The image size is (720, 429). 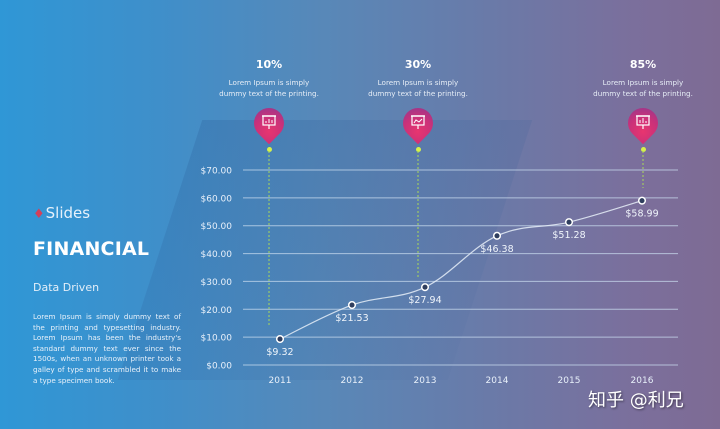 I want to click on watermark: 知乎 @利兄, so click(x=636, y=400).